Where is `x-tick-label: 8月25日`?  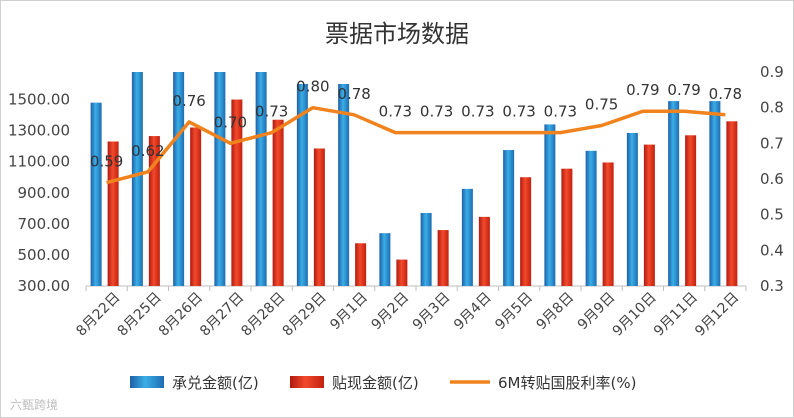 x-tick-label: 8月25日 is located at coordinates (140, 315).